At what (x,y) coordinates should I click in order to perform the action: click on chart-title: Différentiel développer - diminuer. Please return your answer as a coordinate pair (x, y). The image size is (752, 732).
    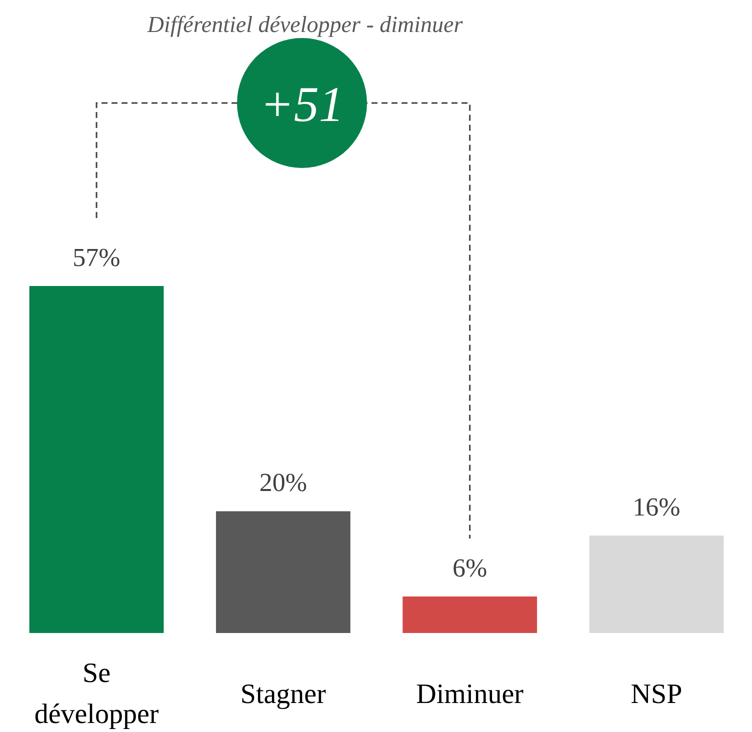
    Looking at the image, I should click on (305, 24).